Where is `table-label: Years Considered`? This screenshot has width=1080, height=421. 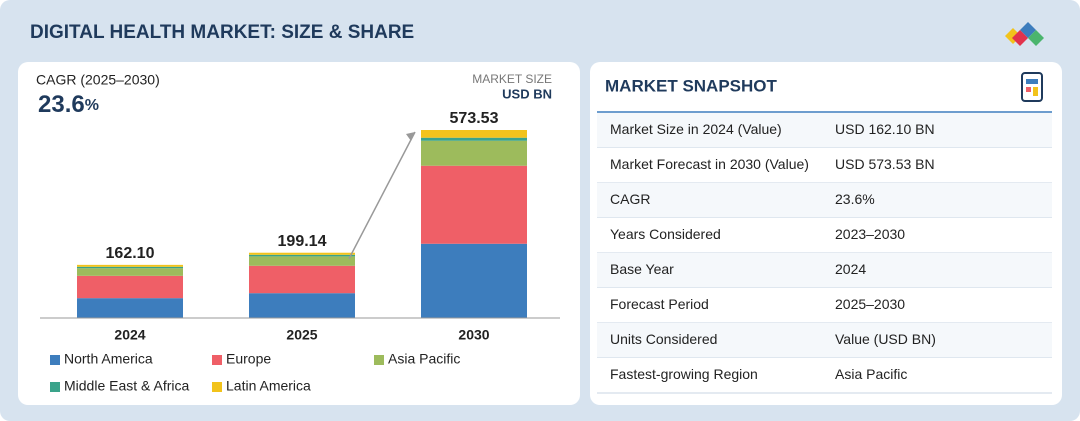
table-label: Years Considered is located at coordinates (665, 234).